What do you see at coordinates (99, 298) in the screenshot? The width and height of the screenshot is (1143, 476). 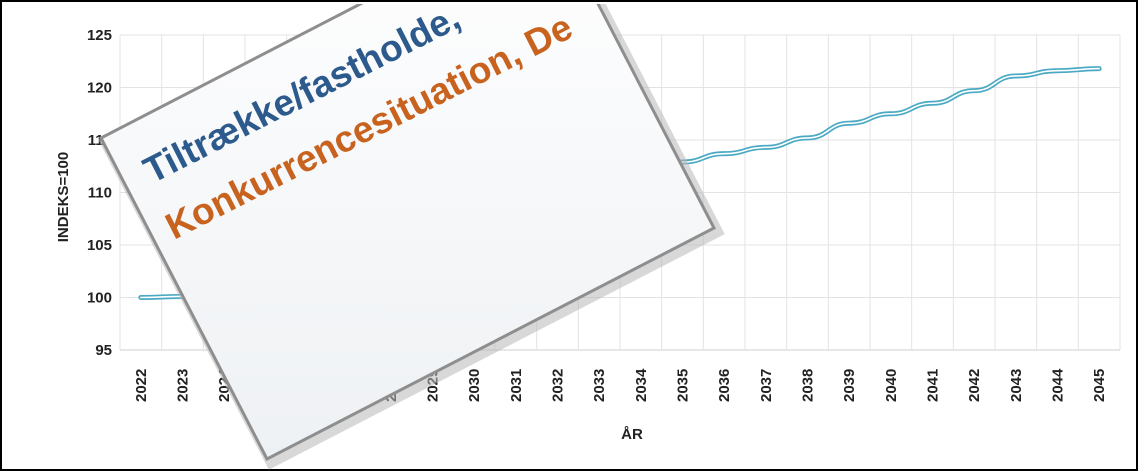 I see `y-tick-label: 100` at bounding box center [99, 298].